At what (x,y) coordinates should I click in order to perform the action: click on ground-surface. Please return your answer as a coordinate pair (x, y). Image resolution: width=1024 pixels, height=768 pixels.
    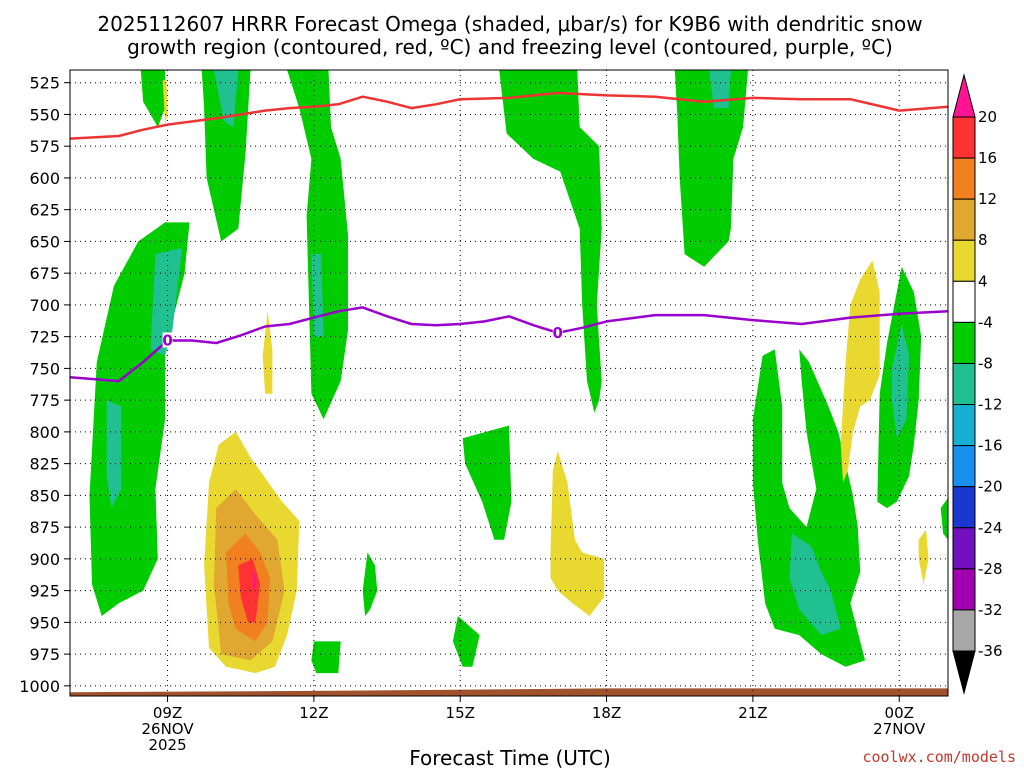
    Looking at the image, I should click on (509, 692).